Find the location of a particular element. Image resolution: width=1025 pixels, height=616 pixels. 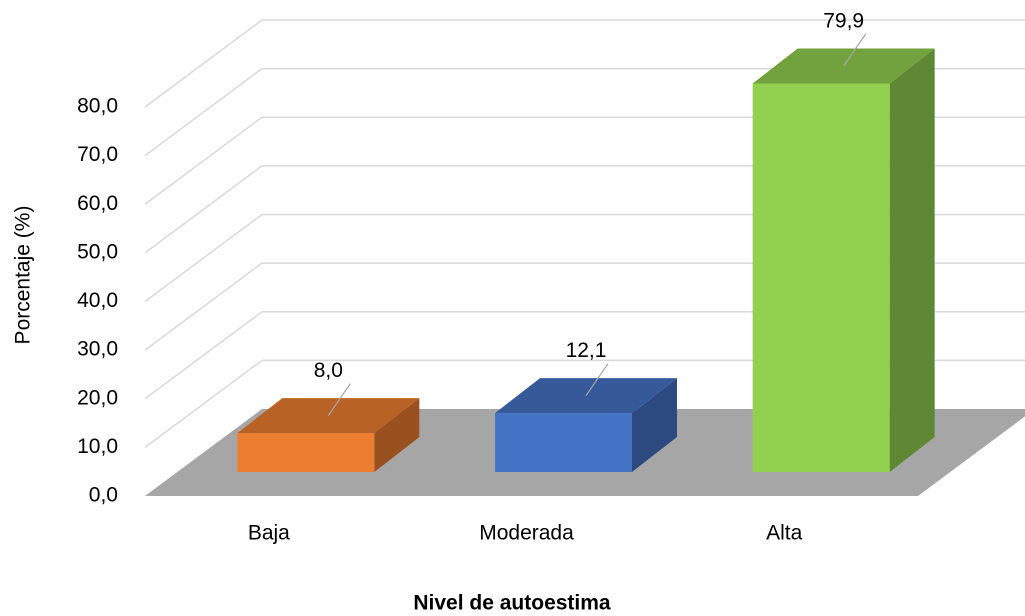

value-label: 12,1 is located at coordinates (586, 350).